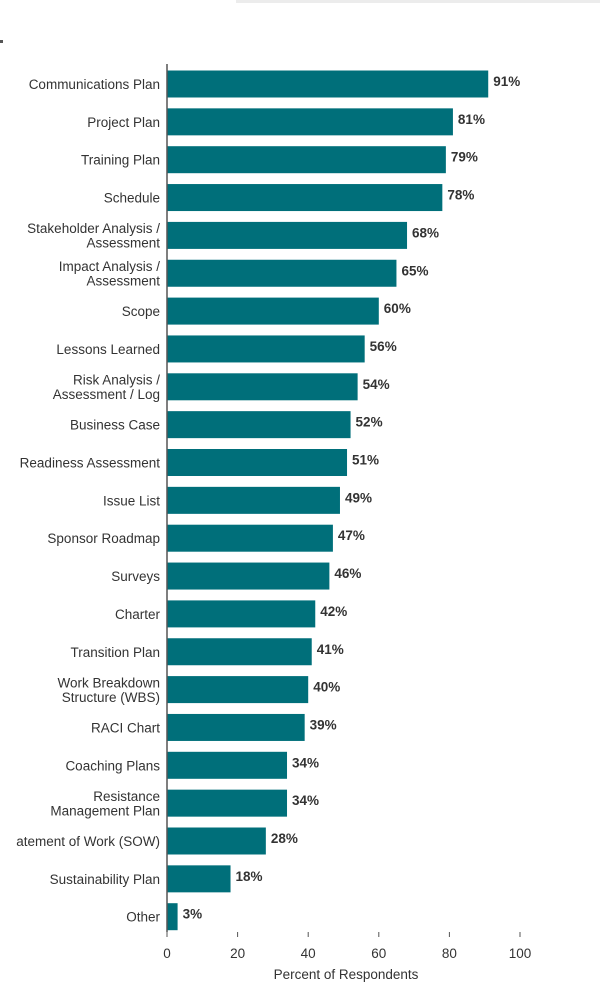  I want to click on category-label-line: Readiness Assessment, so click(90, 463).